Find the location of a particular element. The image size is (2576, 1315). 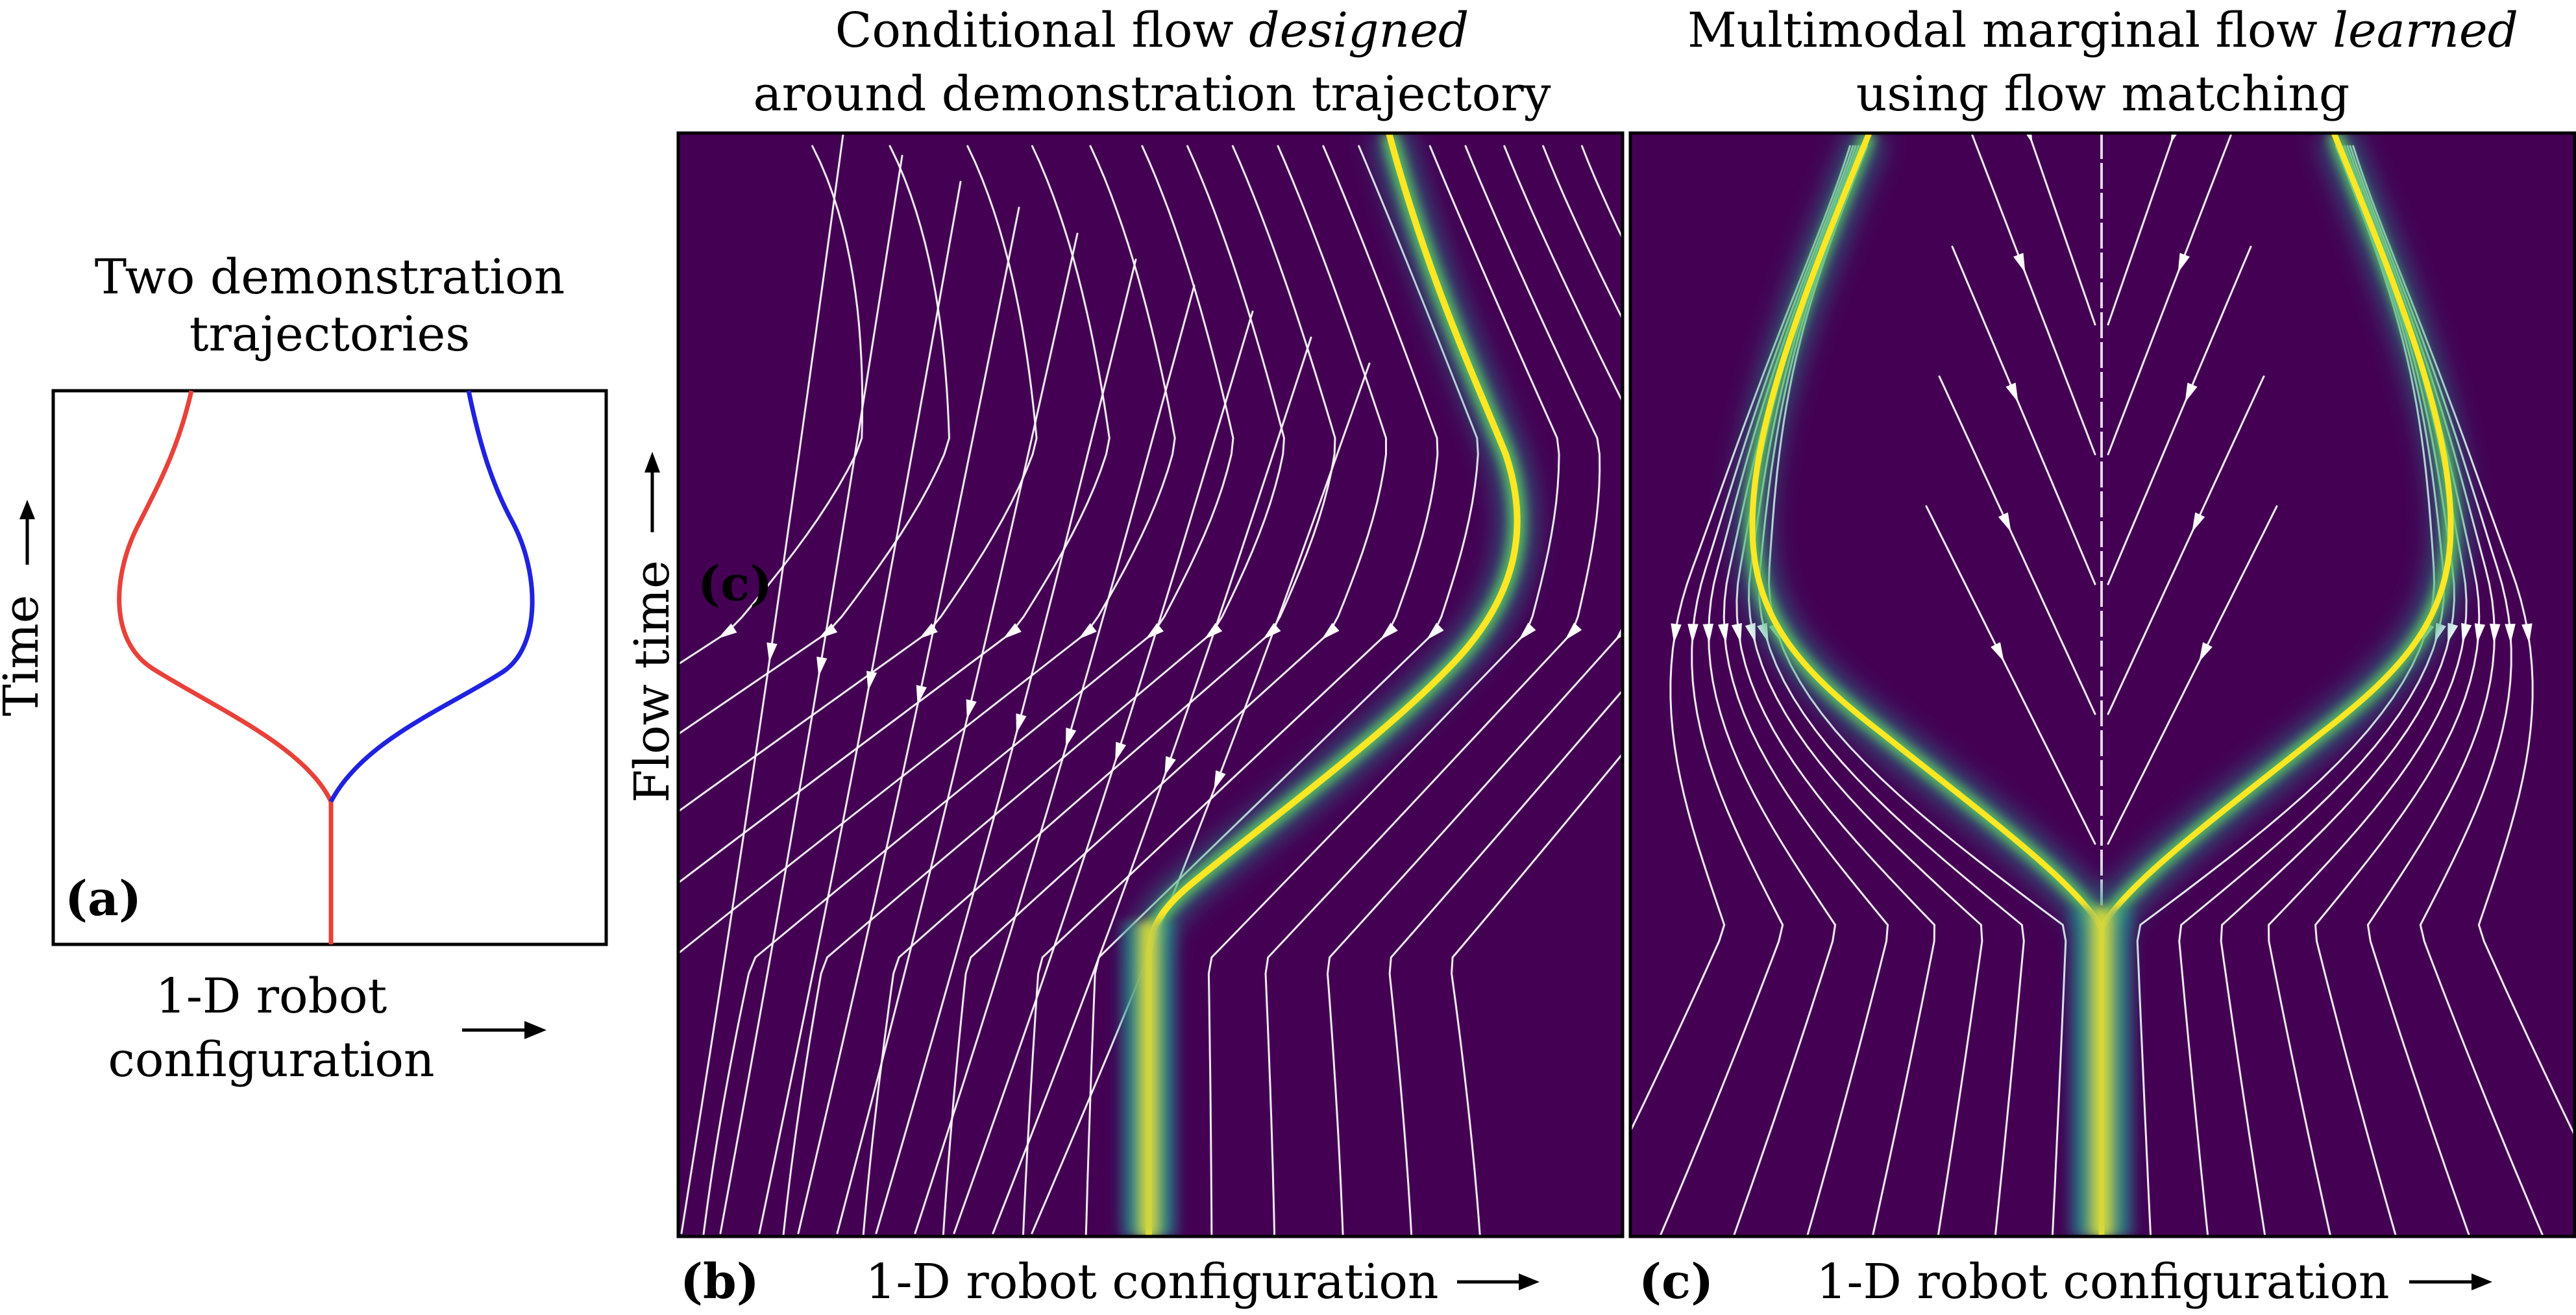

panel-c-title-text: Multimodal marginal flow is located at coordinates (2010, 30).